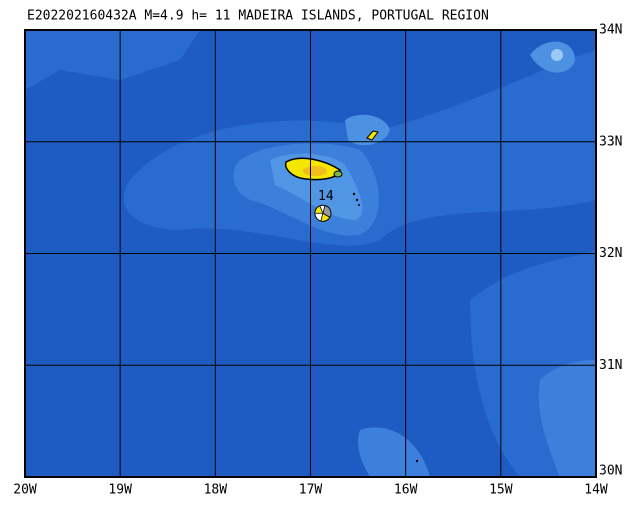  I want to click on lat-label: 34N, so click(610, 30).